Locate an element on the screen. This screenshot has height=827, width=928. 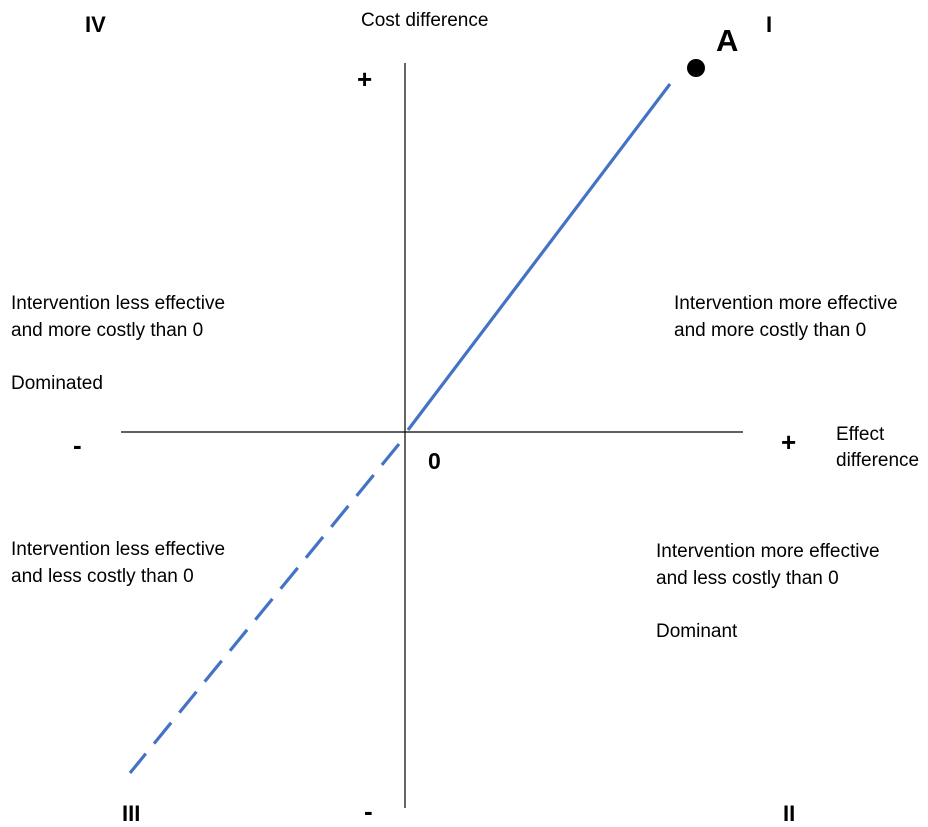
x-axis-title-line2: difference is located at coordinates (878, 460).